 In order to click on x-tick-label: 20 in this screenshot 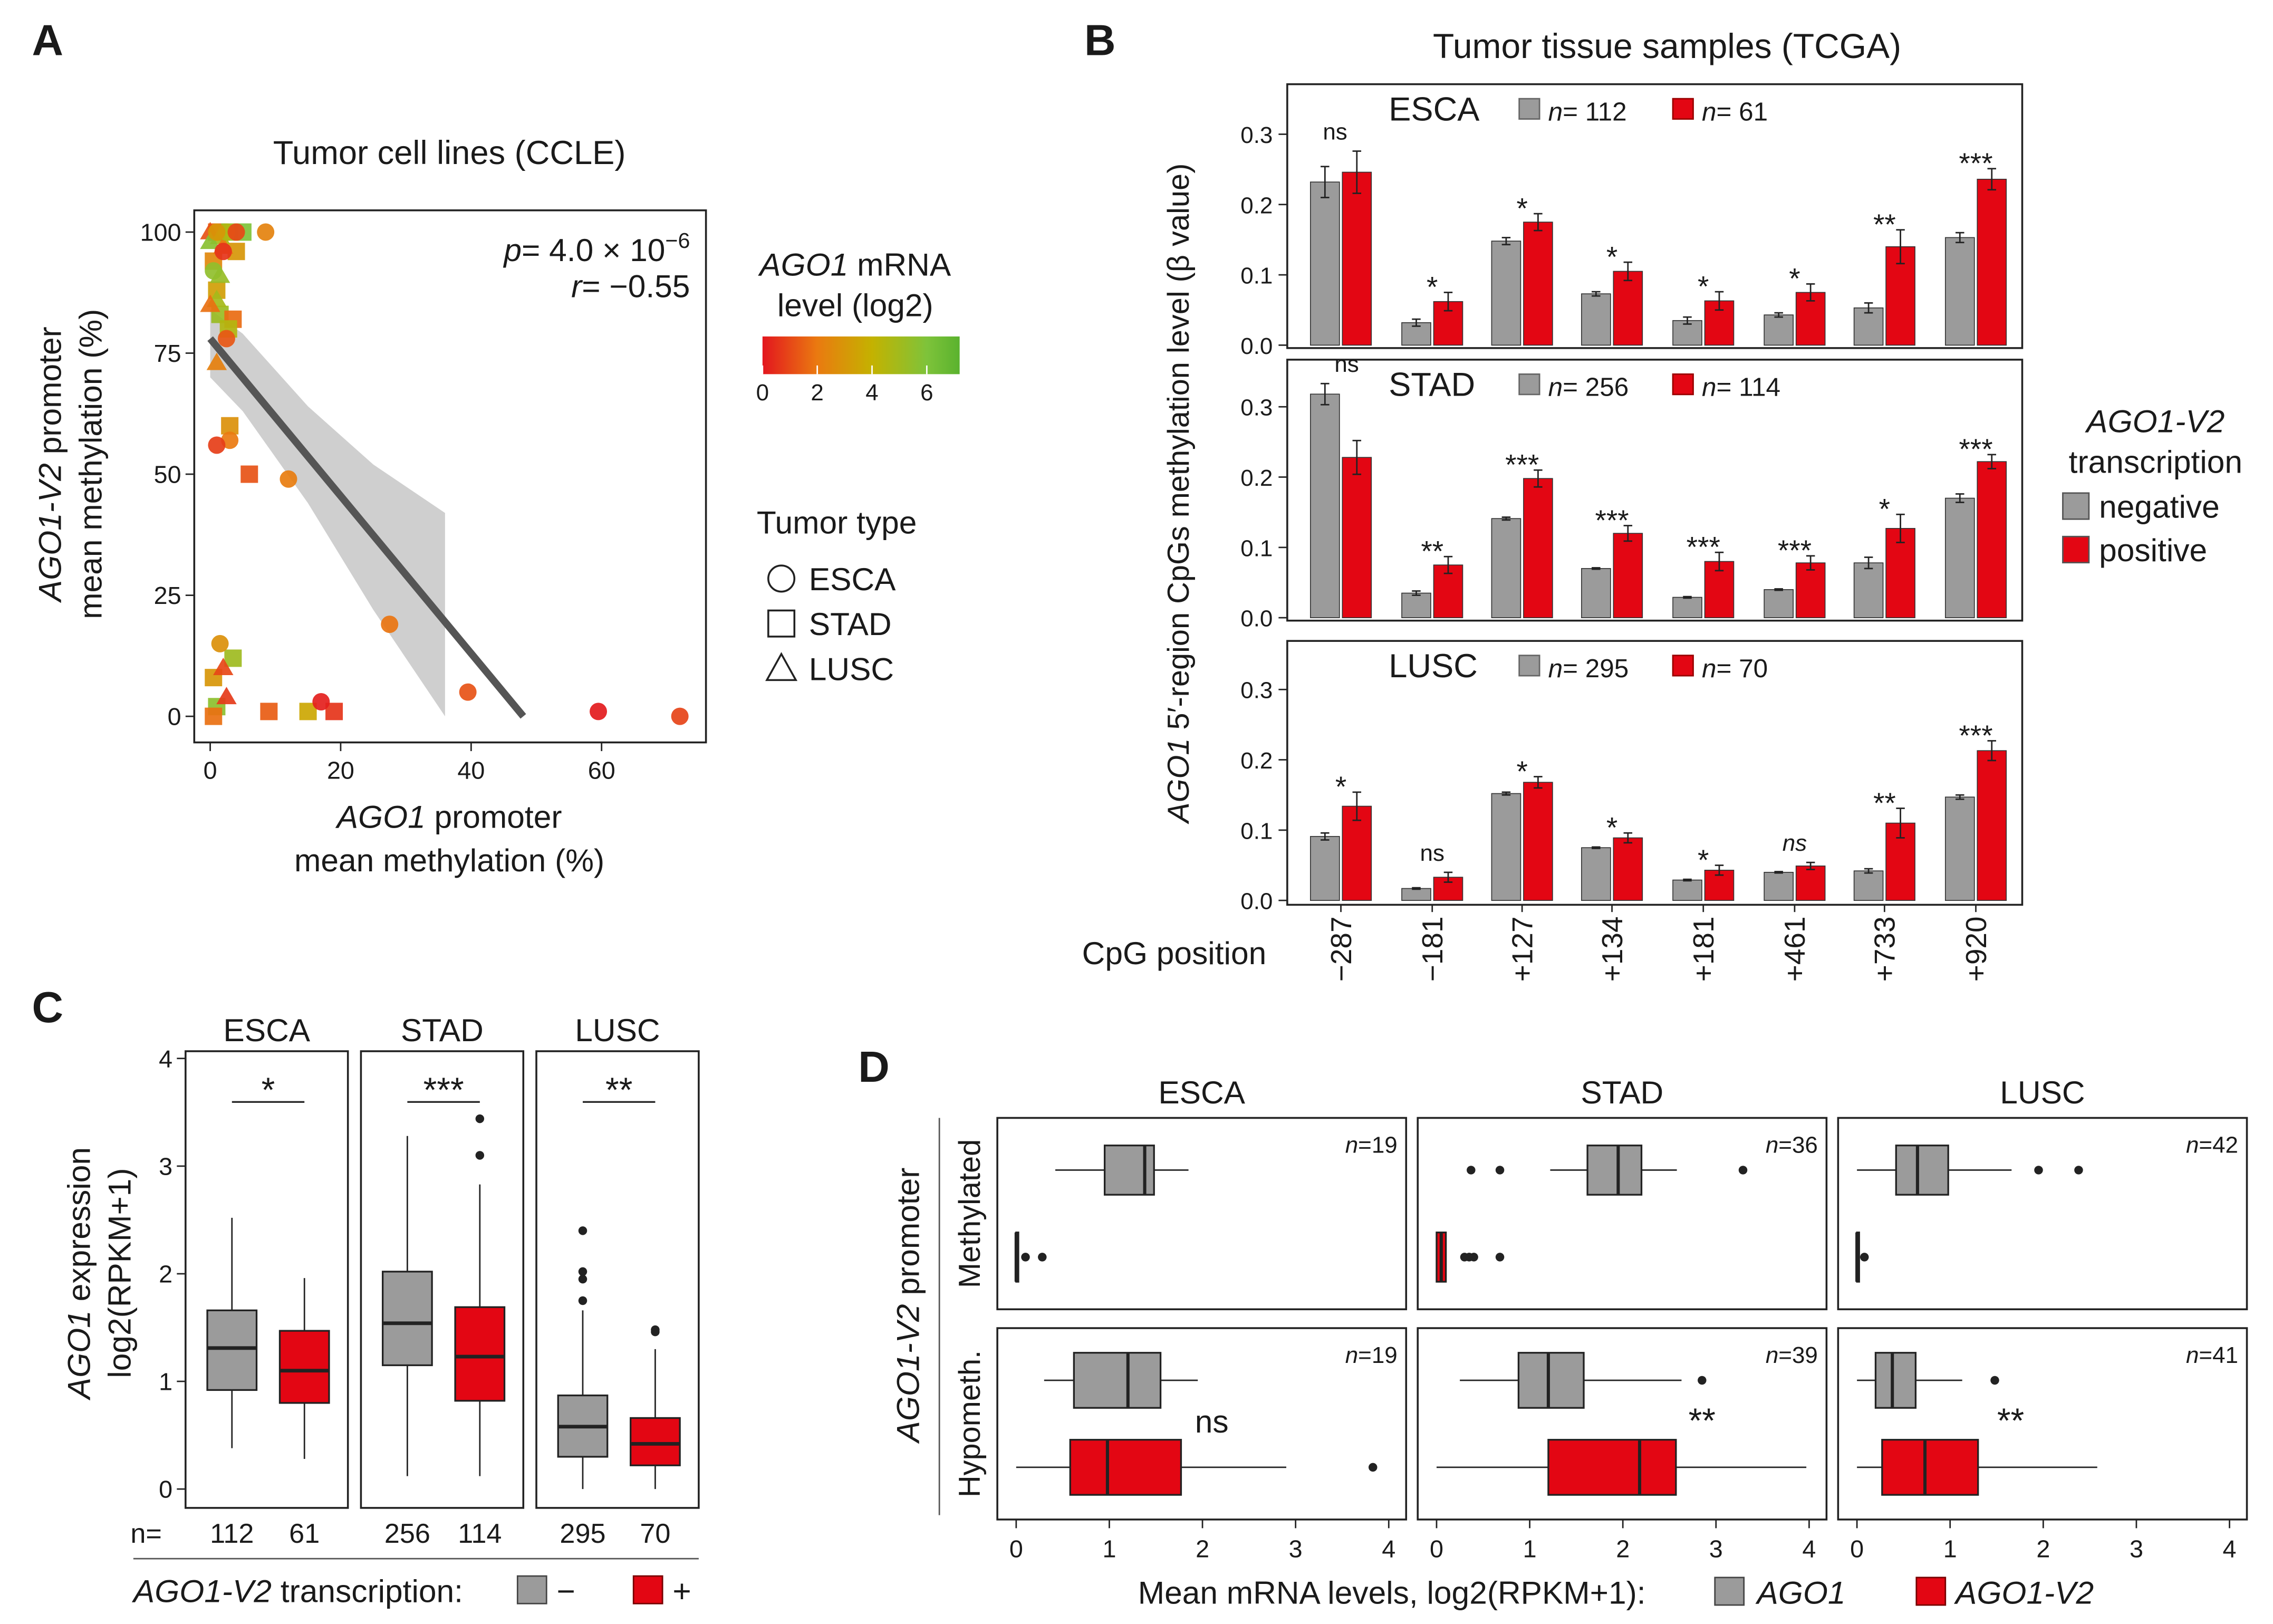, I will do `click(340, 770)`.